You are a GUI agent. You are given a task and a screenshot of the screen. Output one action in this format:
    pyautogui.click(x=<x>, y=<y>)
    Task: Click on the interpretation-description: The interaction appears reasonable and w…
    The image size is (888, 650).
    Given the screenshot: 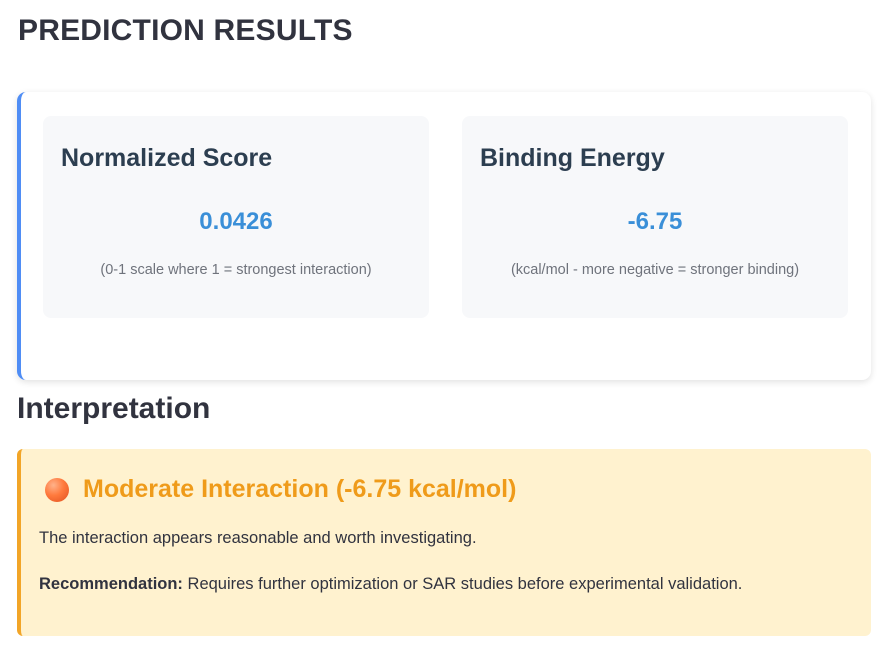 What is the action you would take?
    pyautogui.click(x=258, y=538)
    